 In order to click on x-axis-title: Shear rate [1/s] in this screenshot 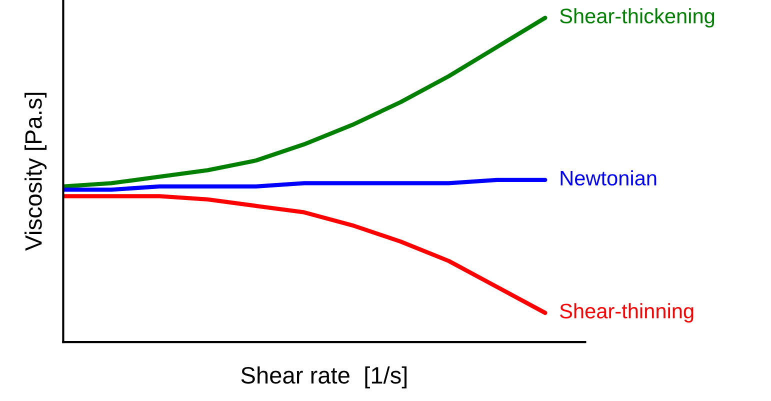, I will do `click(324, 377)`.